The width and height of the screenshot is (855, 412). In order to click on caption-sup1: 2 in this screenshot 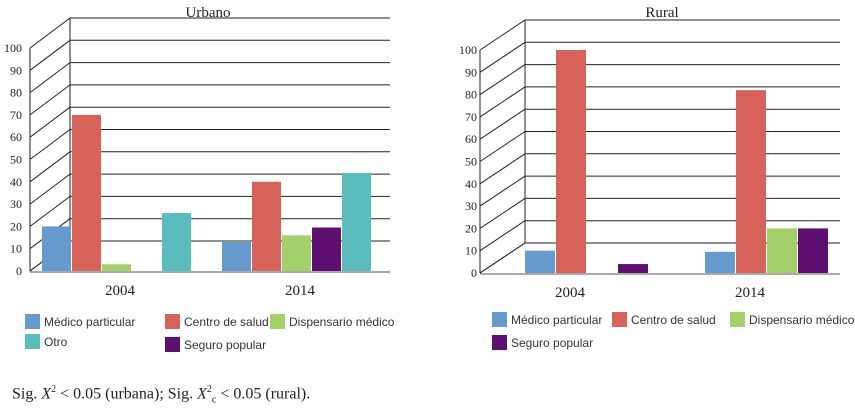, I will do `click(54, 389)`.